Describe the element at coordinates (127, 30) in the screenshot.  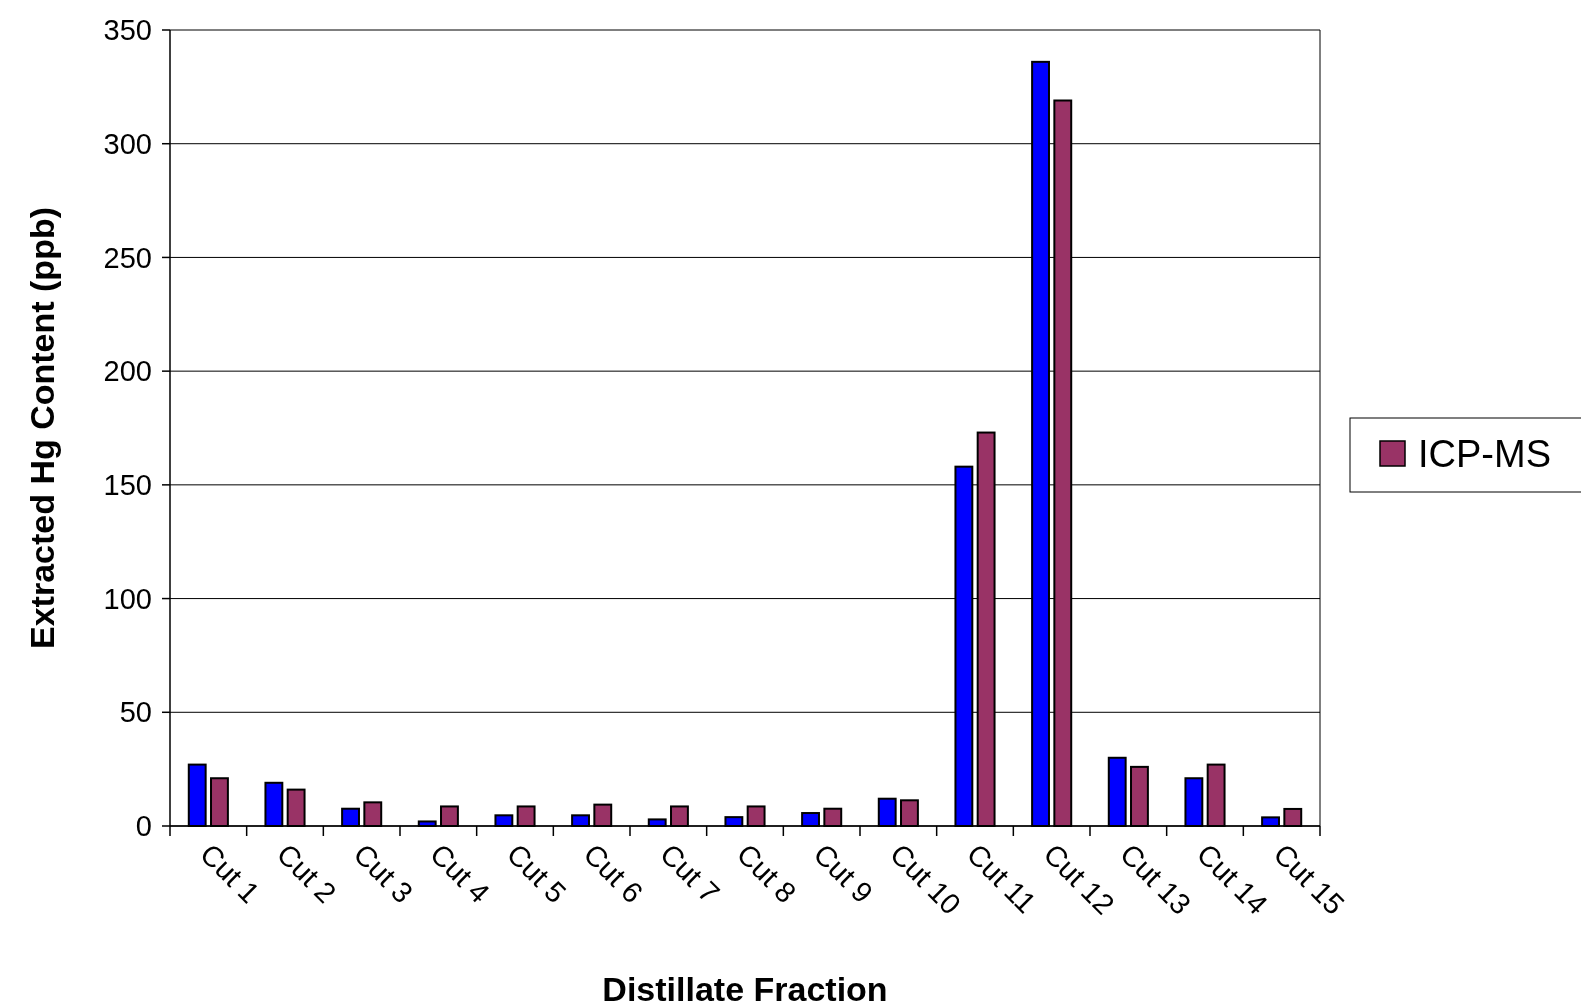
I see `y-tick-label: 350` at that location.